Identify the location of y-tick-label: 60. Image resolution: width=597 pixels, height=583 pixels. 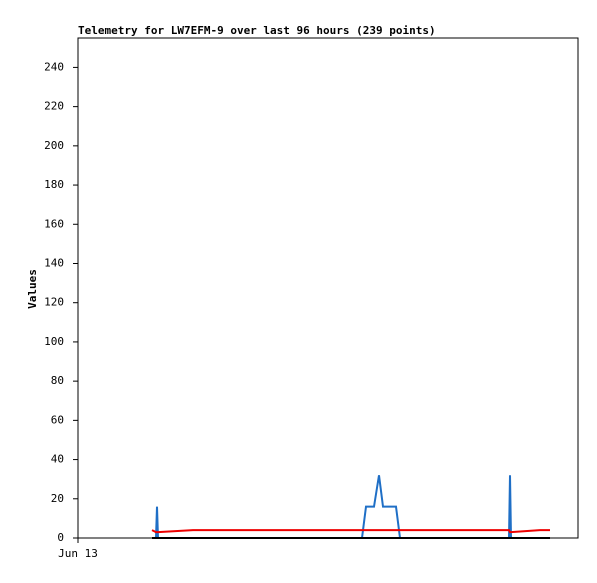
(57, 419).